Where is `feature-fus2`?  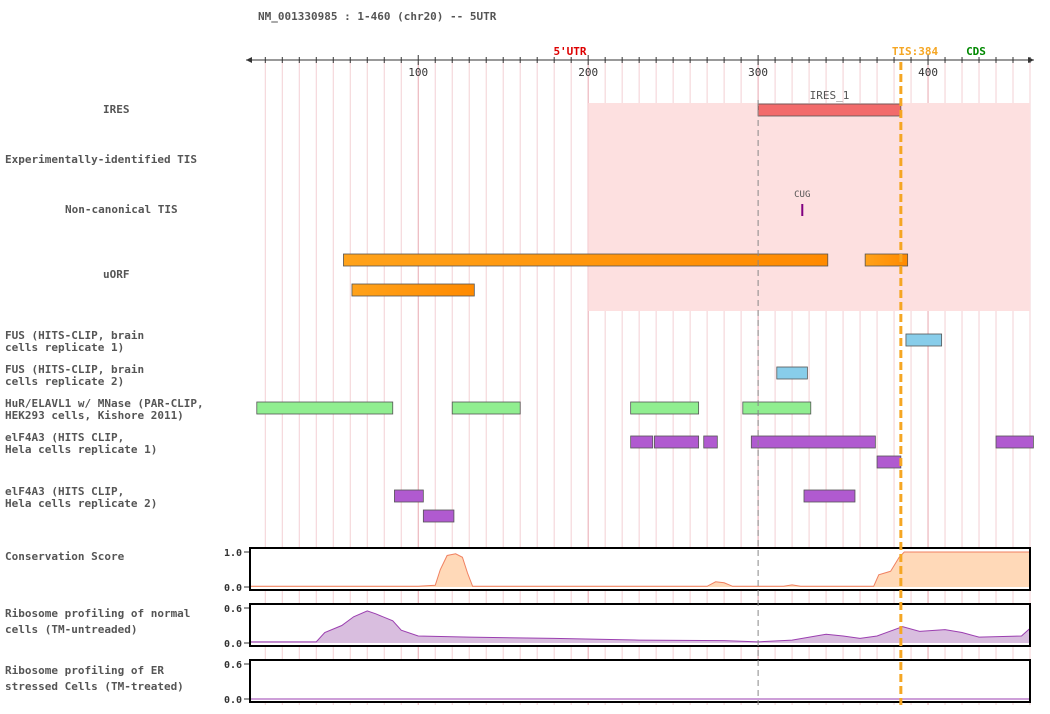
feature-fus2 is located at coordinates (792, 373).